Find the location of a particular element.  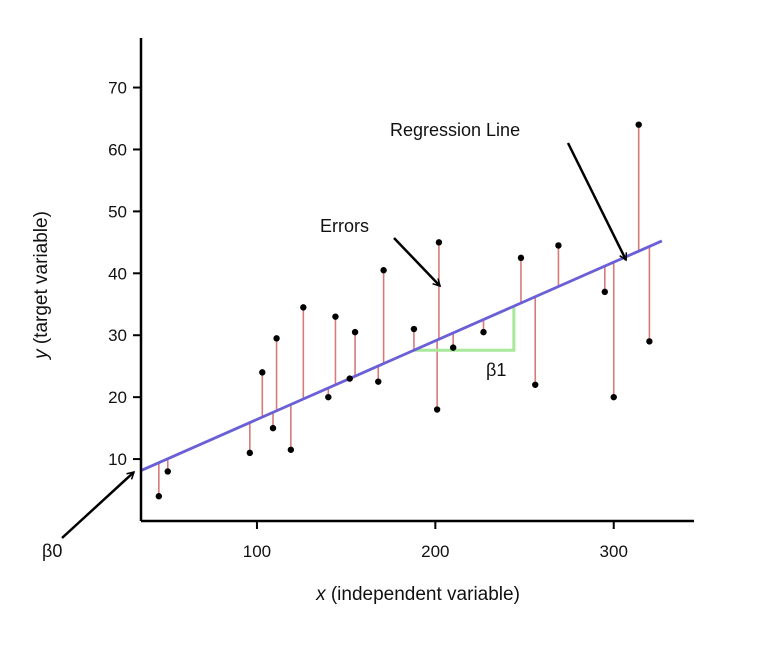

y-axis-var: y is located at coordinates (41, 354).